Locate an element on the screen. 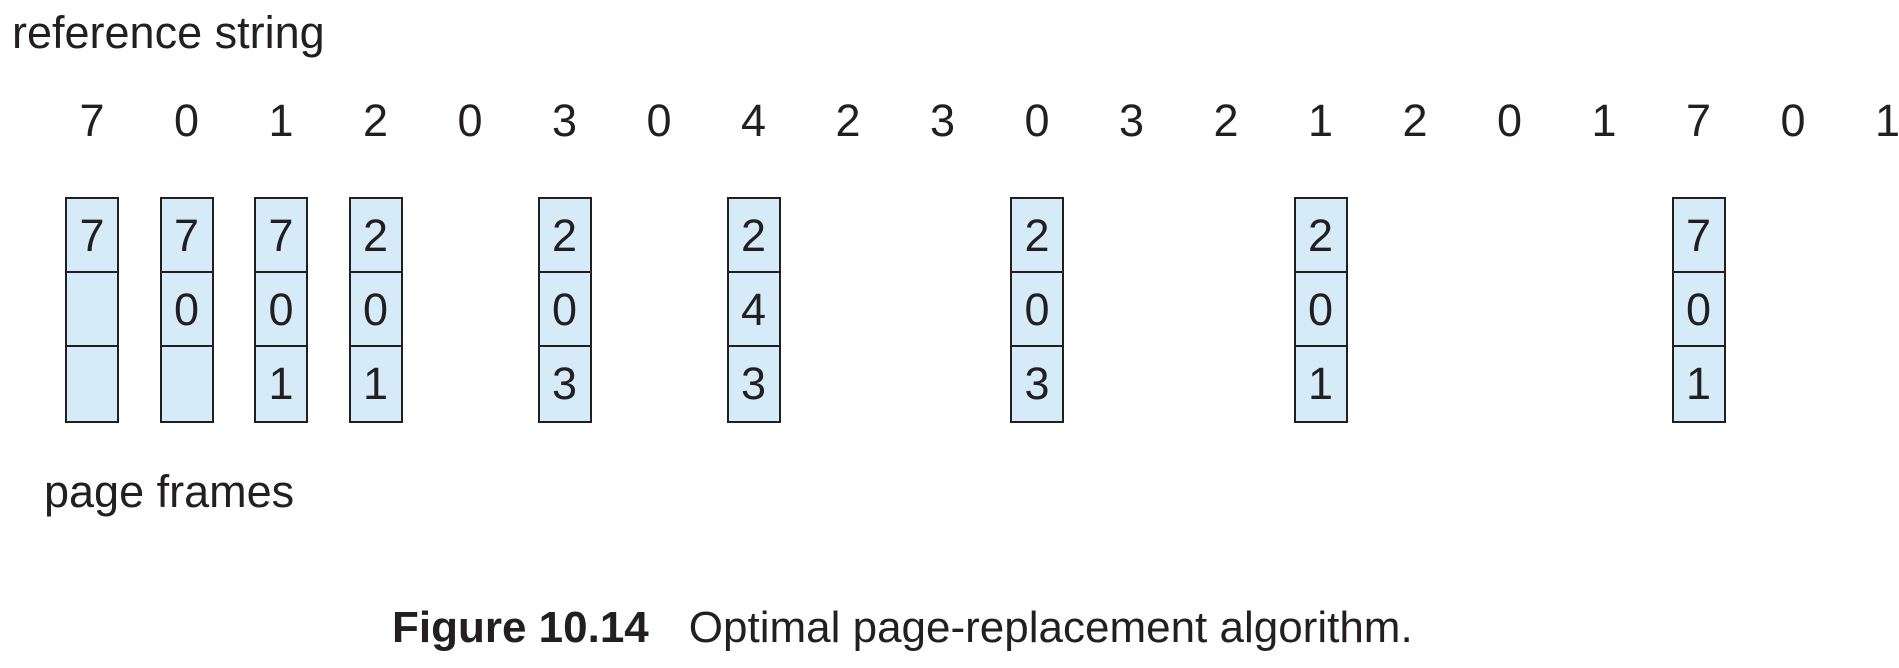 Image resolution: width=1899 pixels, height=668 pixels. figure-caption-text: Optimal page-replacement algorithm. is located at coordinates (1050, 627).